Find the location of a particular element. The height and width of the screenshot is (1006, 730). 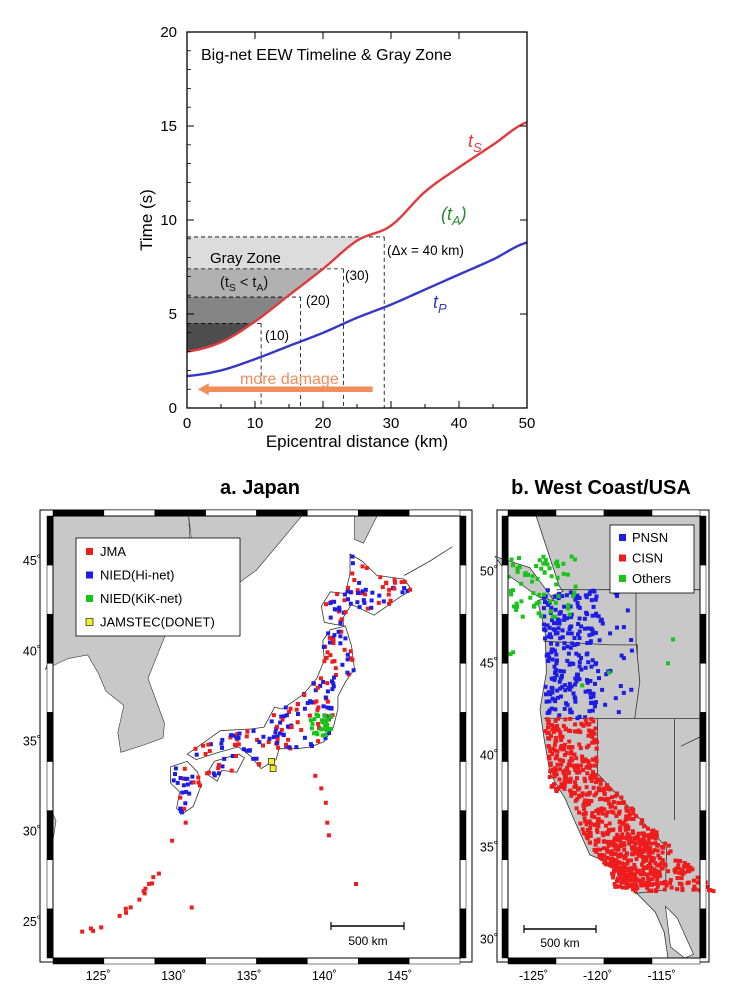

us-legend-swatch is located at coordinates (622, 558).